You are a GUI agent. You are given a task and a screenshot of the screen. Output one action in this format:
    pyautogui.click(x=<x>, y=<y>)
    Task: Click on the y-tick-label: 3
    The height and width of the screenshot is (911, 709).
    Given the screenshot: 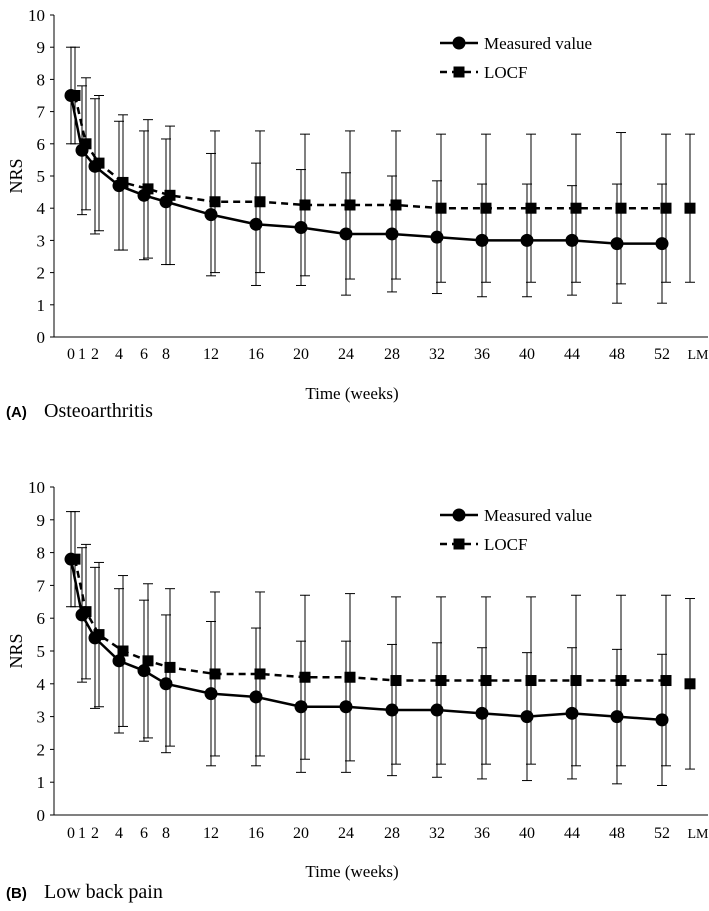 What is the action you would take?
    pyautogui.click(x=41, y=240)
    